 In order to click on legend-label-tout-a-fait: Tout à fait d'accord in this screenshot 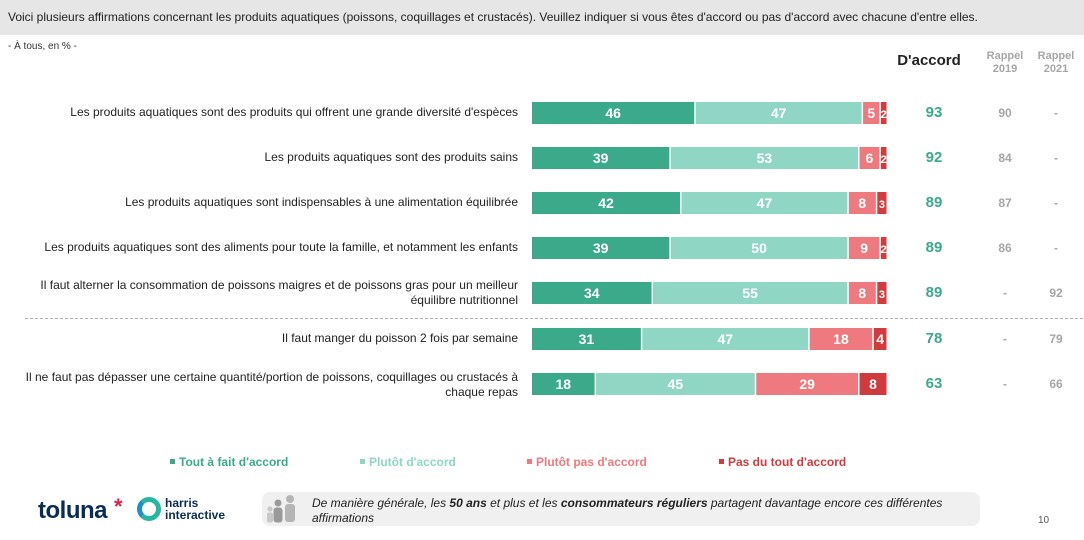, I will do `click(234, 462)`.